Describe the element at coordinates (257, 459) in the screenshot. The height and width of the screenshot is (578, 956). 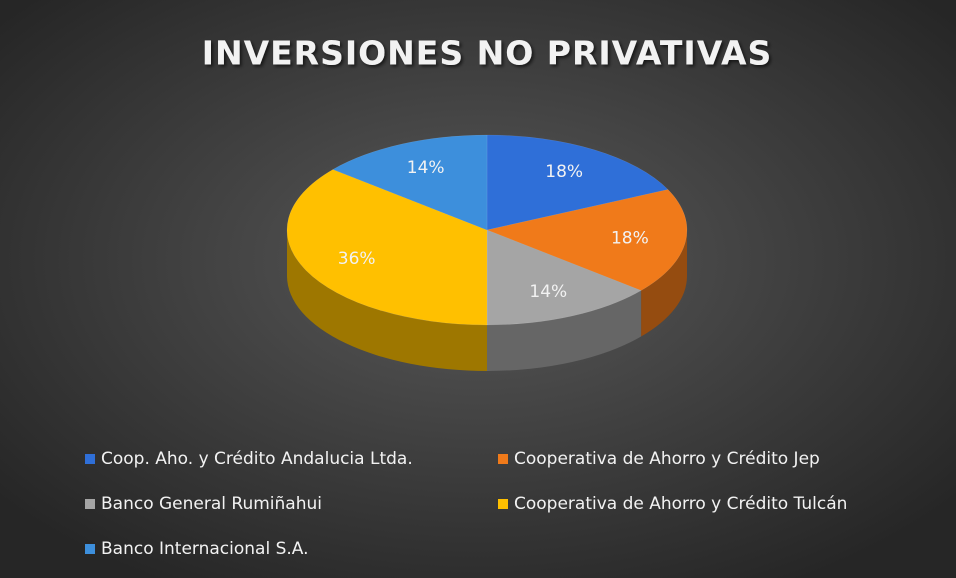
I see `legend-label: Coop. Aho. y Crédito Andalucia Ltda.` at that location.